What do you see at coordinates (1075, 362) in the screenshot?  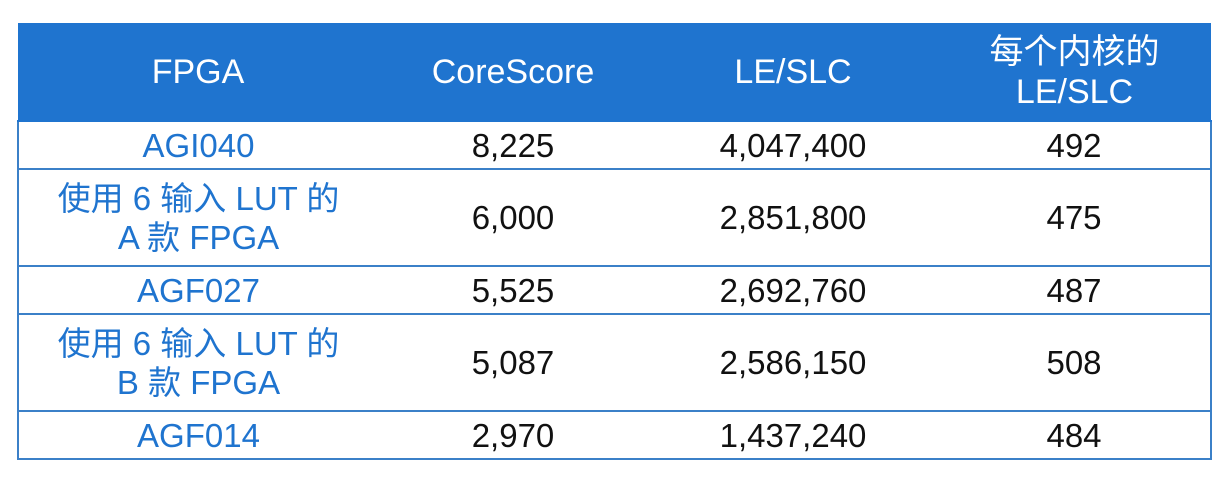 I see `cell-le-slc-per-core: 508` at bounding box center [1075, 362].